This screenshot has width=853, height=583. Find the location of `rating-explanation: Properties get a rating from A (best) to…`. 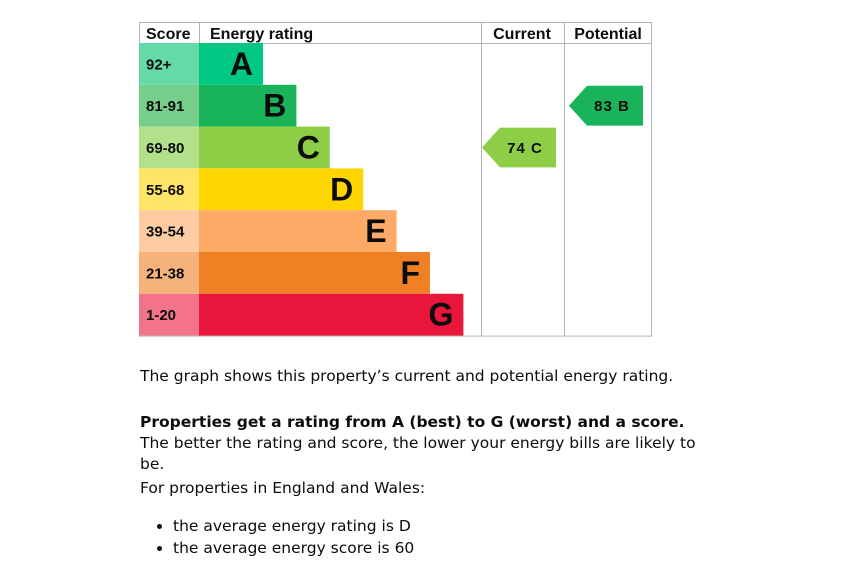

rating-explanation: Properties get a rating from A (best) to… is located at coordinates (420, 443).